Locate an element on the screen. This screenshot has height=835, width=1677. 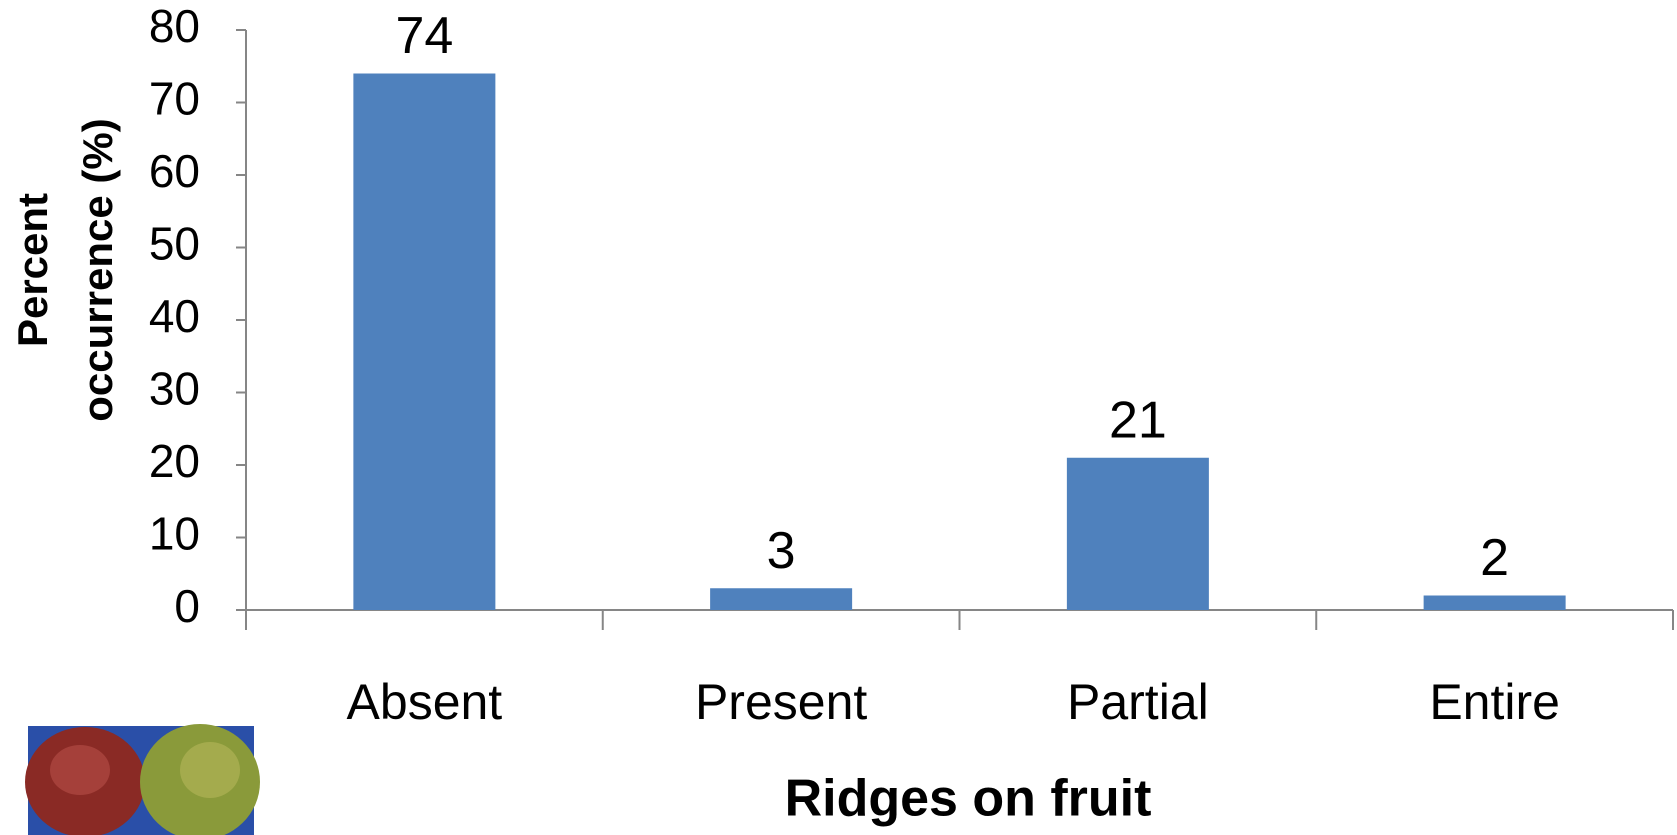
x-tick-label: Partial is located at coordinates (1138, 702).